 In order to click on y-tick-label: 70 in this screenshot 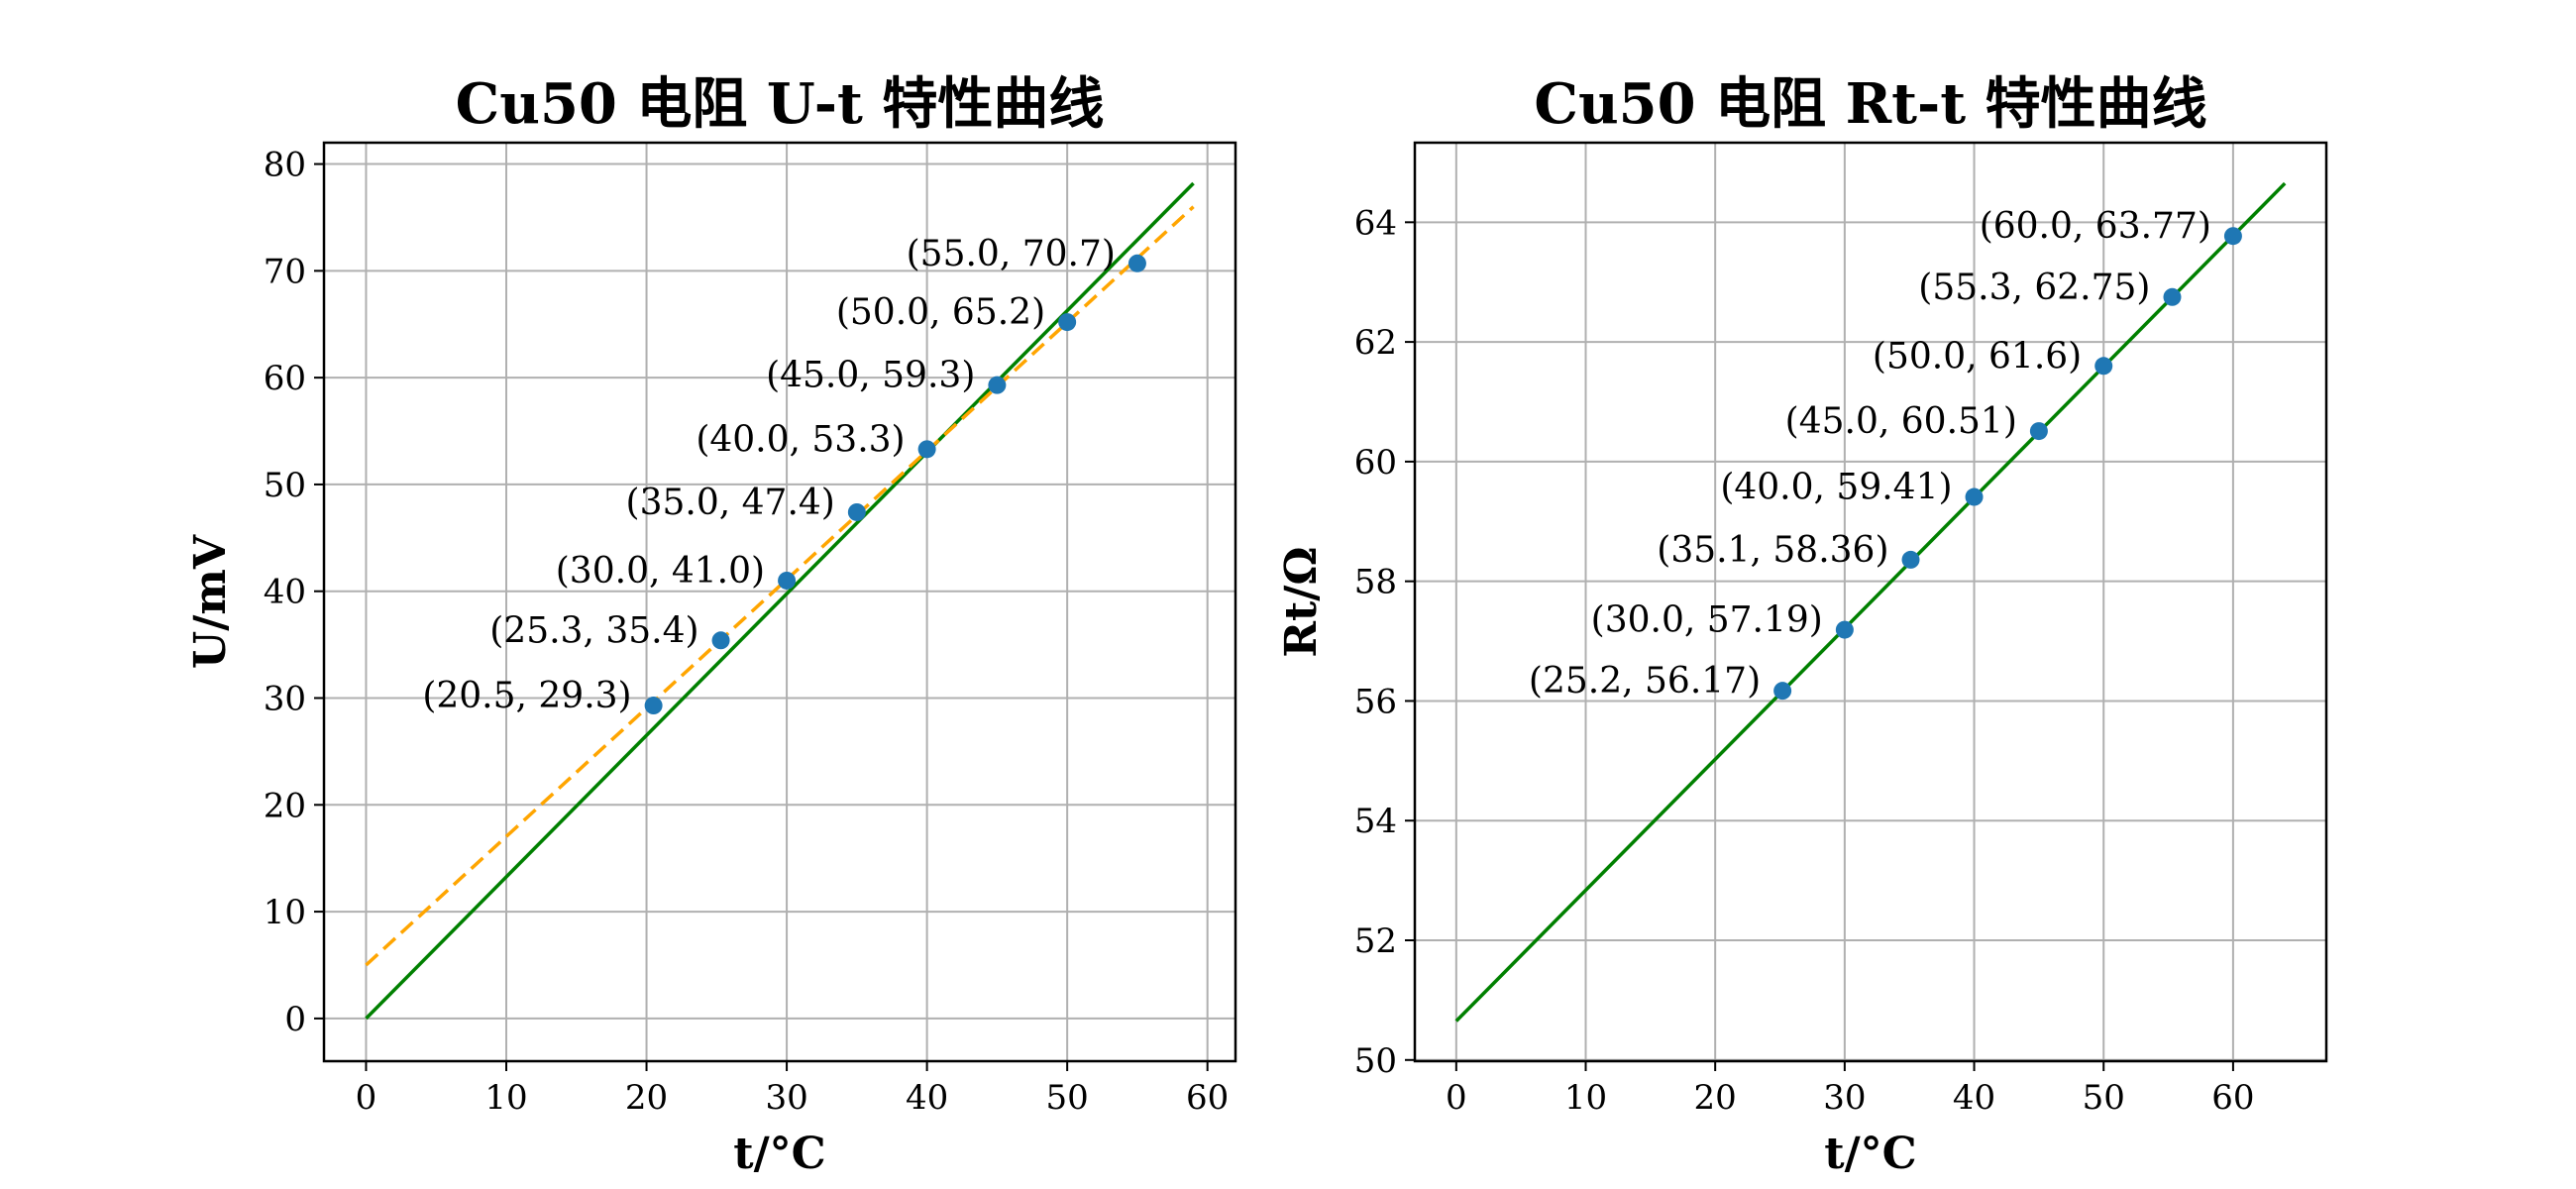, I will do `click(285, 271)`.